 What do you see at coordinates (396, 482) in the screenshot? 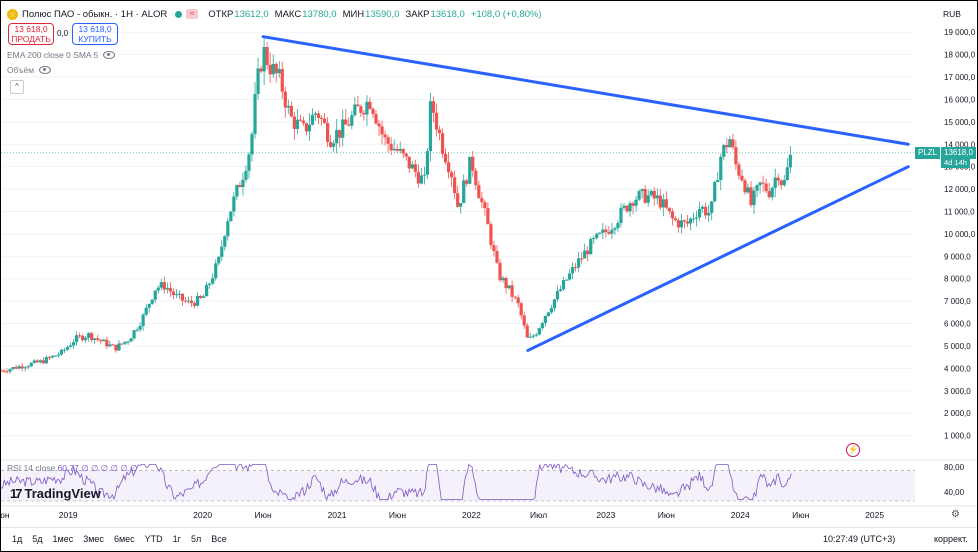
I see `rsi-line` at bounding box center [396, 482].